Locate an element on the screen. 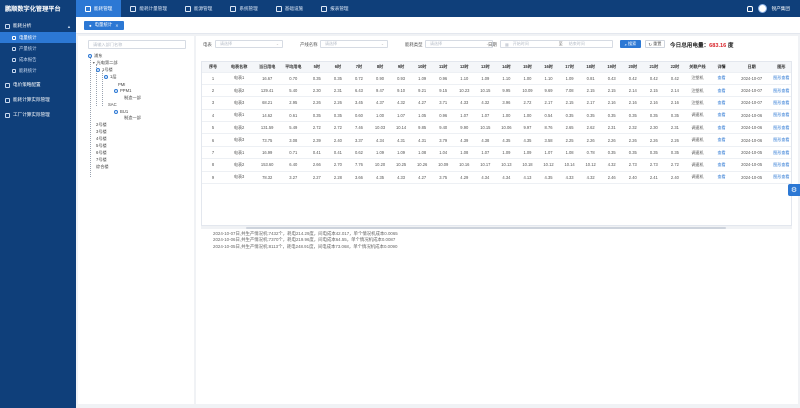 This screenshot has height=408, width=800. table-cell: 0.43 is located at coordinates (612, 78).